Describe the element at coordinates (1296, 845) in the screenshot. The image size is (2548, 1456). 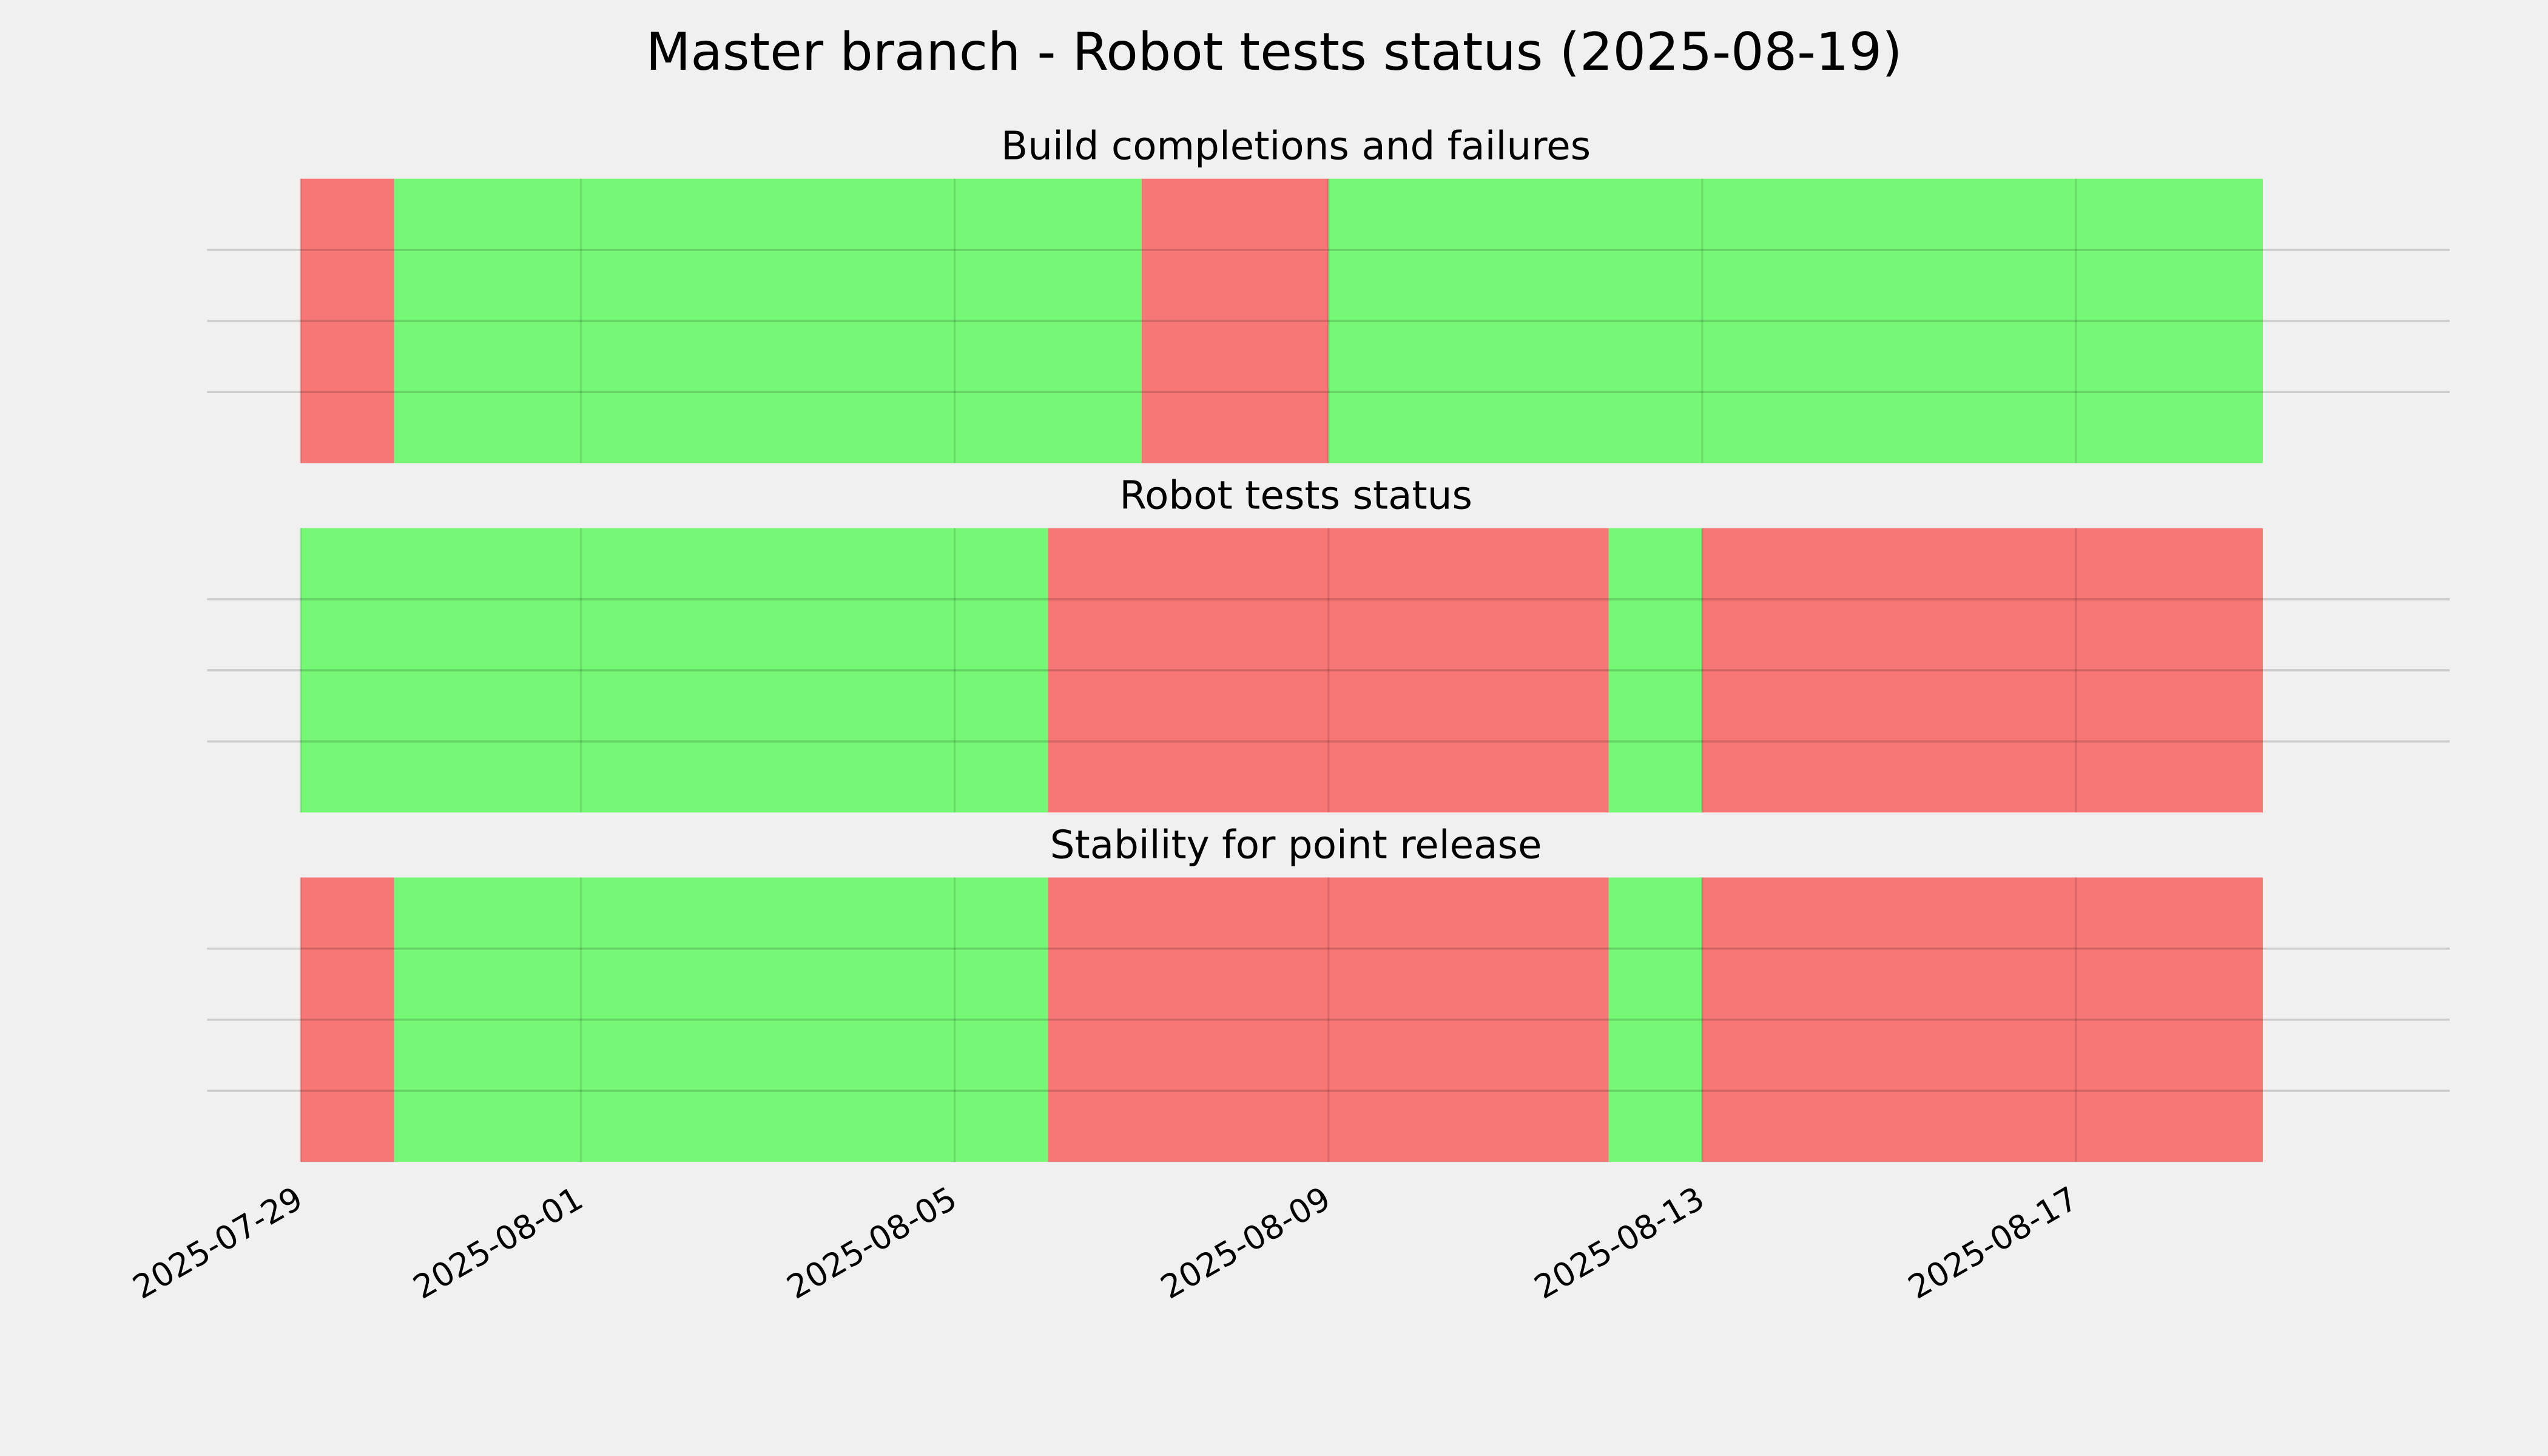
I see `subplot-title: Stability for point release` at that location.